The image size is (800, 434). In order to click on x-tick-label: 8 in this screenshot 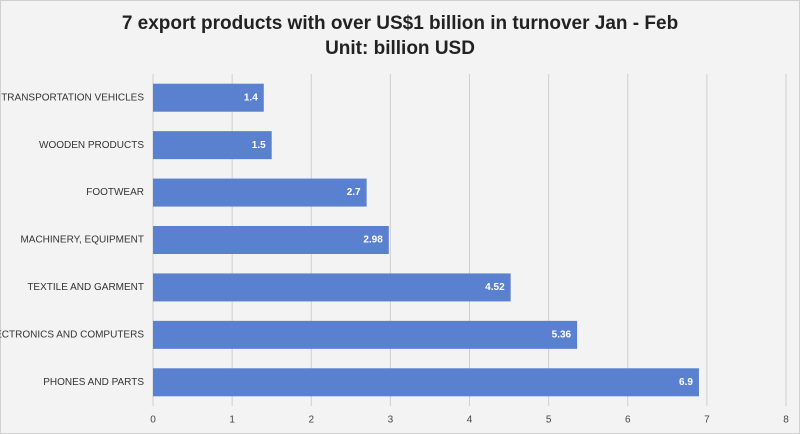, I will do `click(786, 420)`.